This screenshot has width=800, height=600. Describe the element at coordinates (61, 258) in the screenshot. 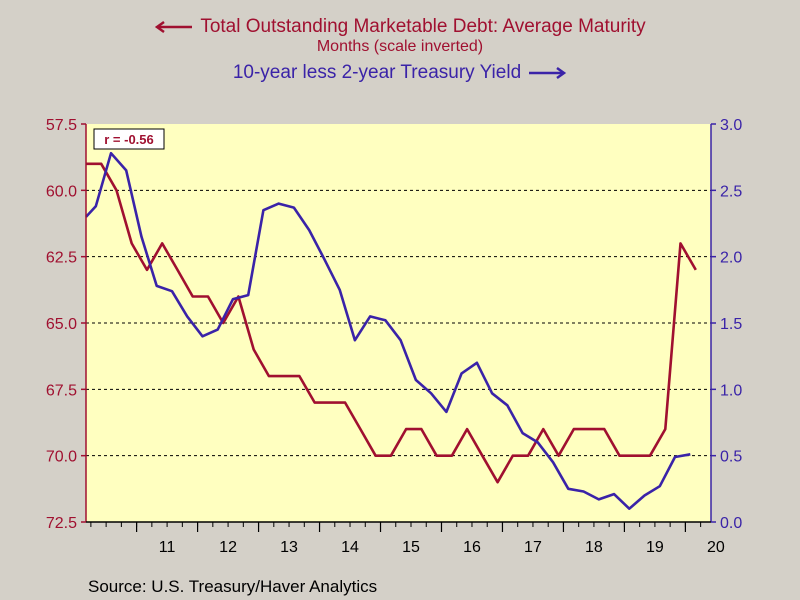

I see `left-tick-label: 62.5` at that location.